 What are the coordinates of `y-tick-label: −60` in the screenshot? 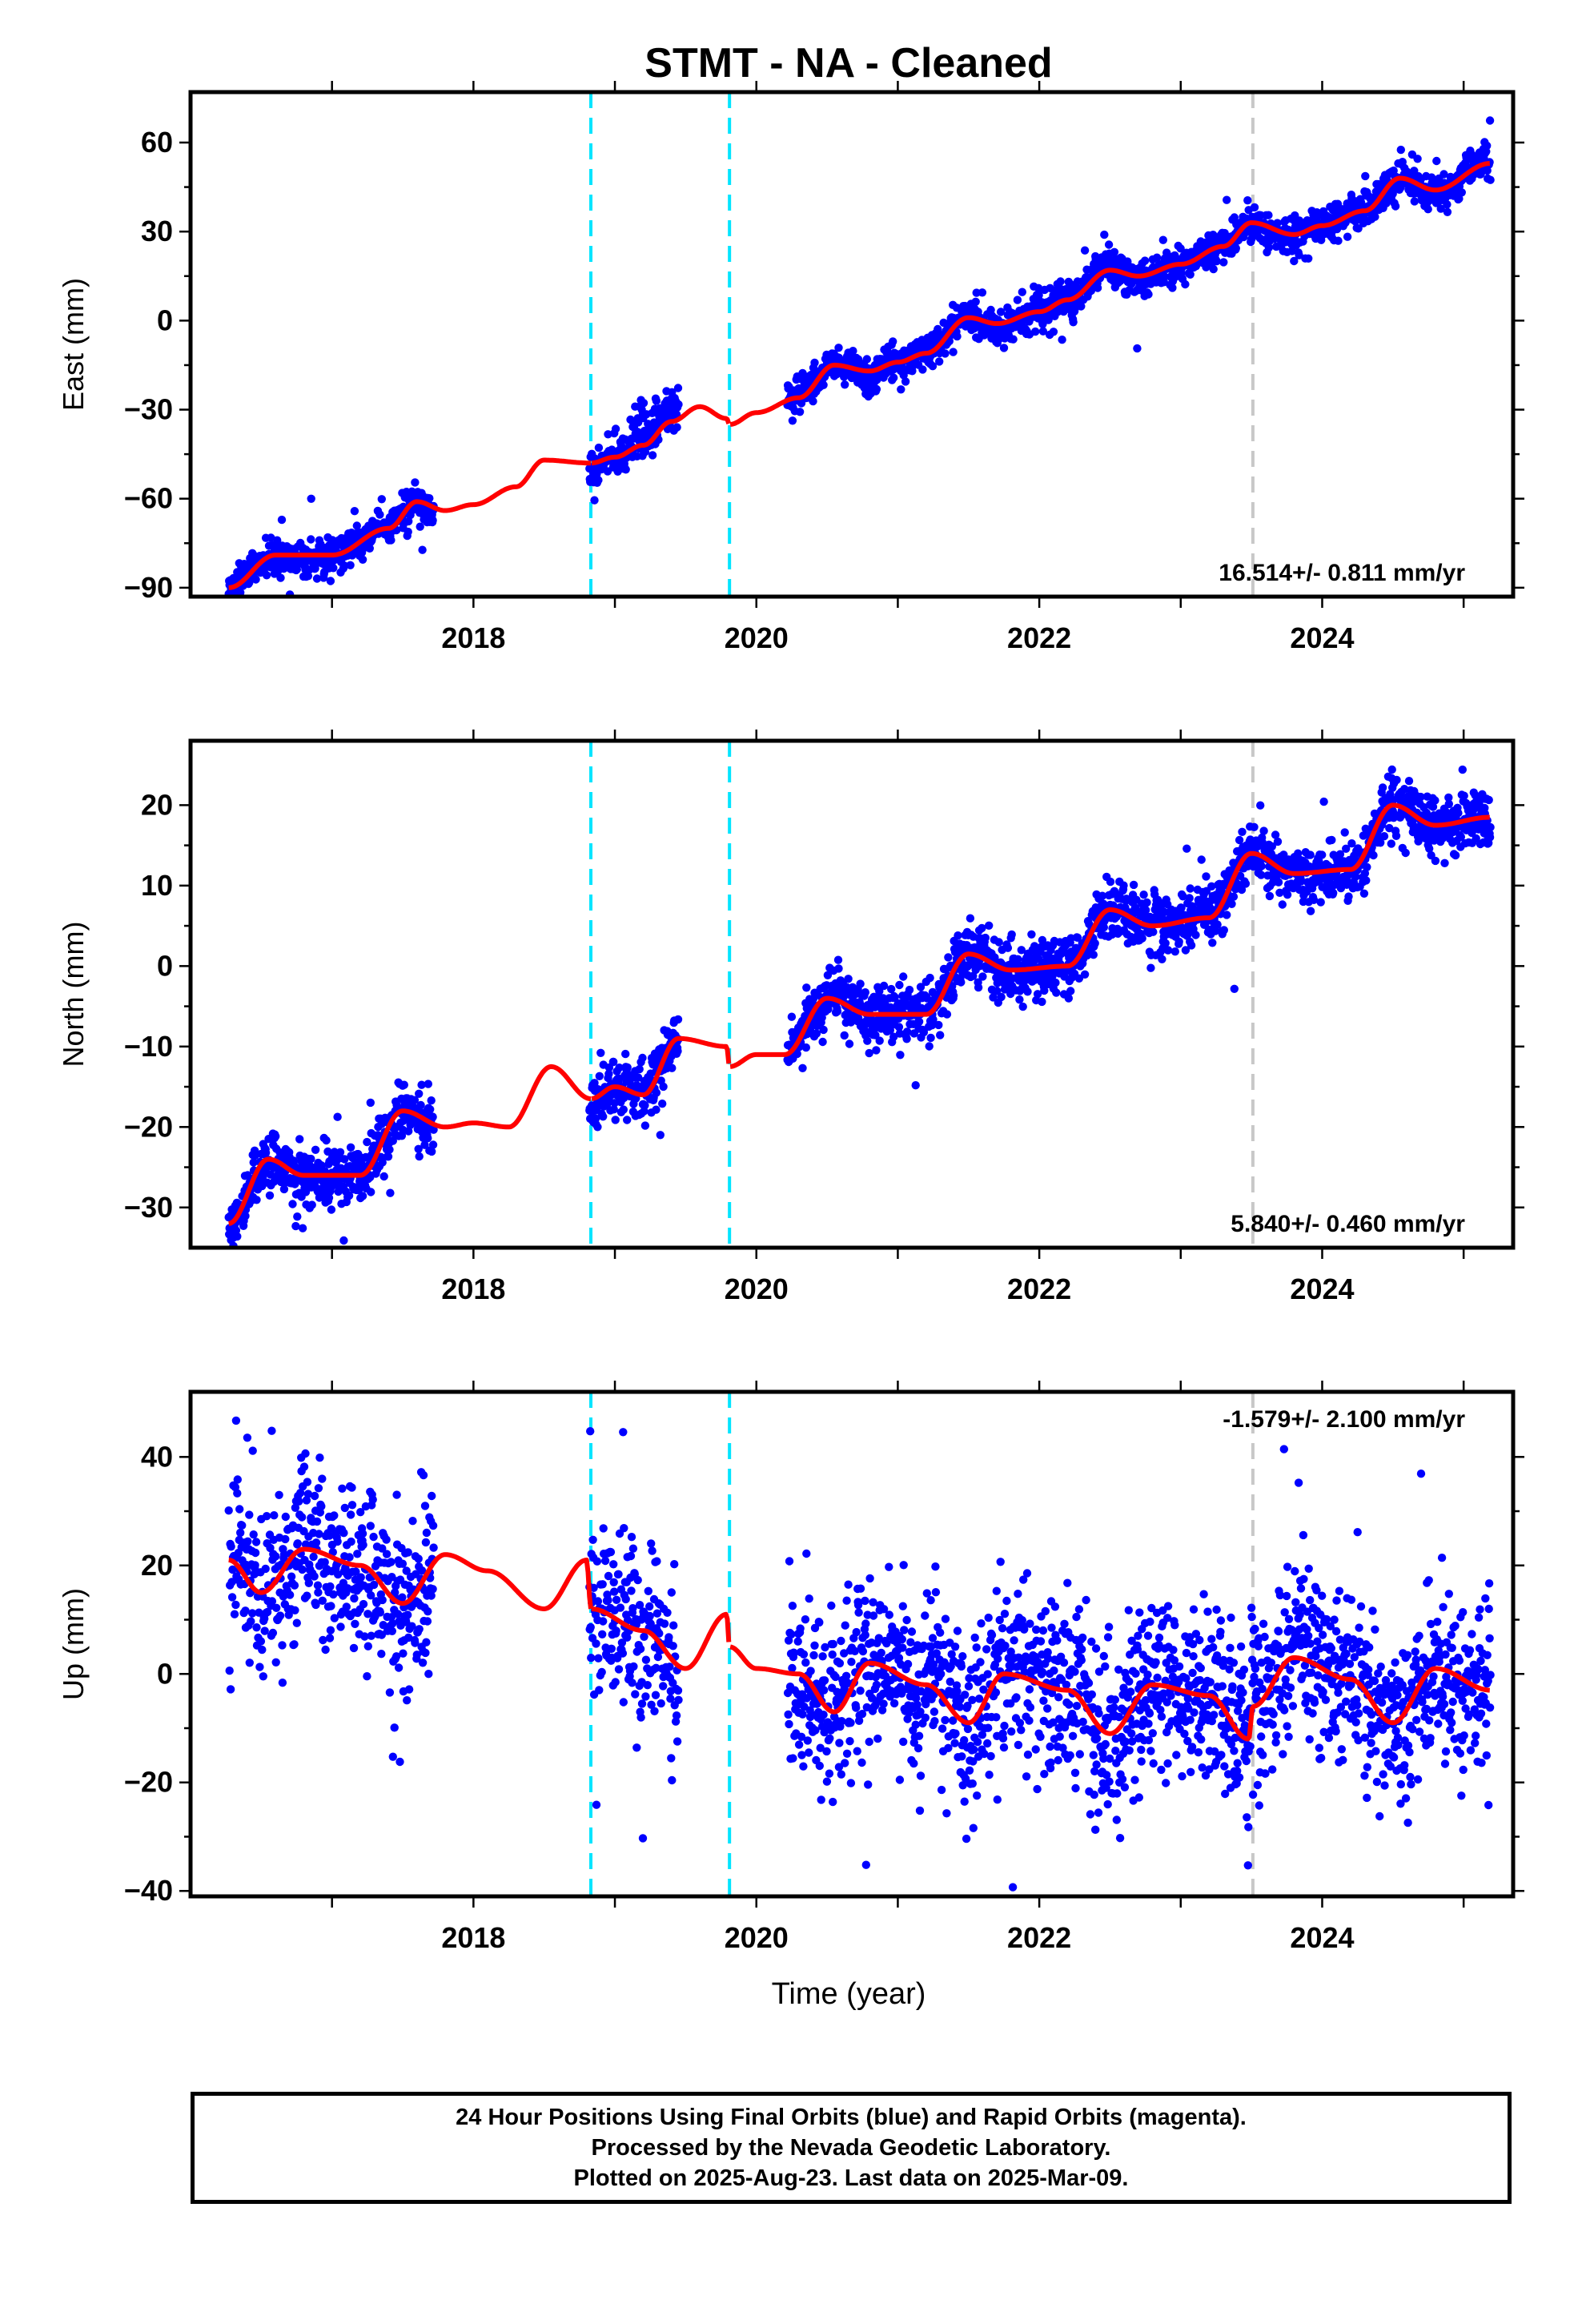 It's located at (148, 498).